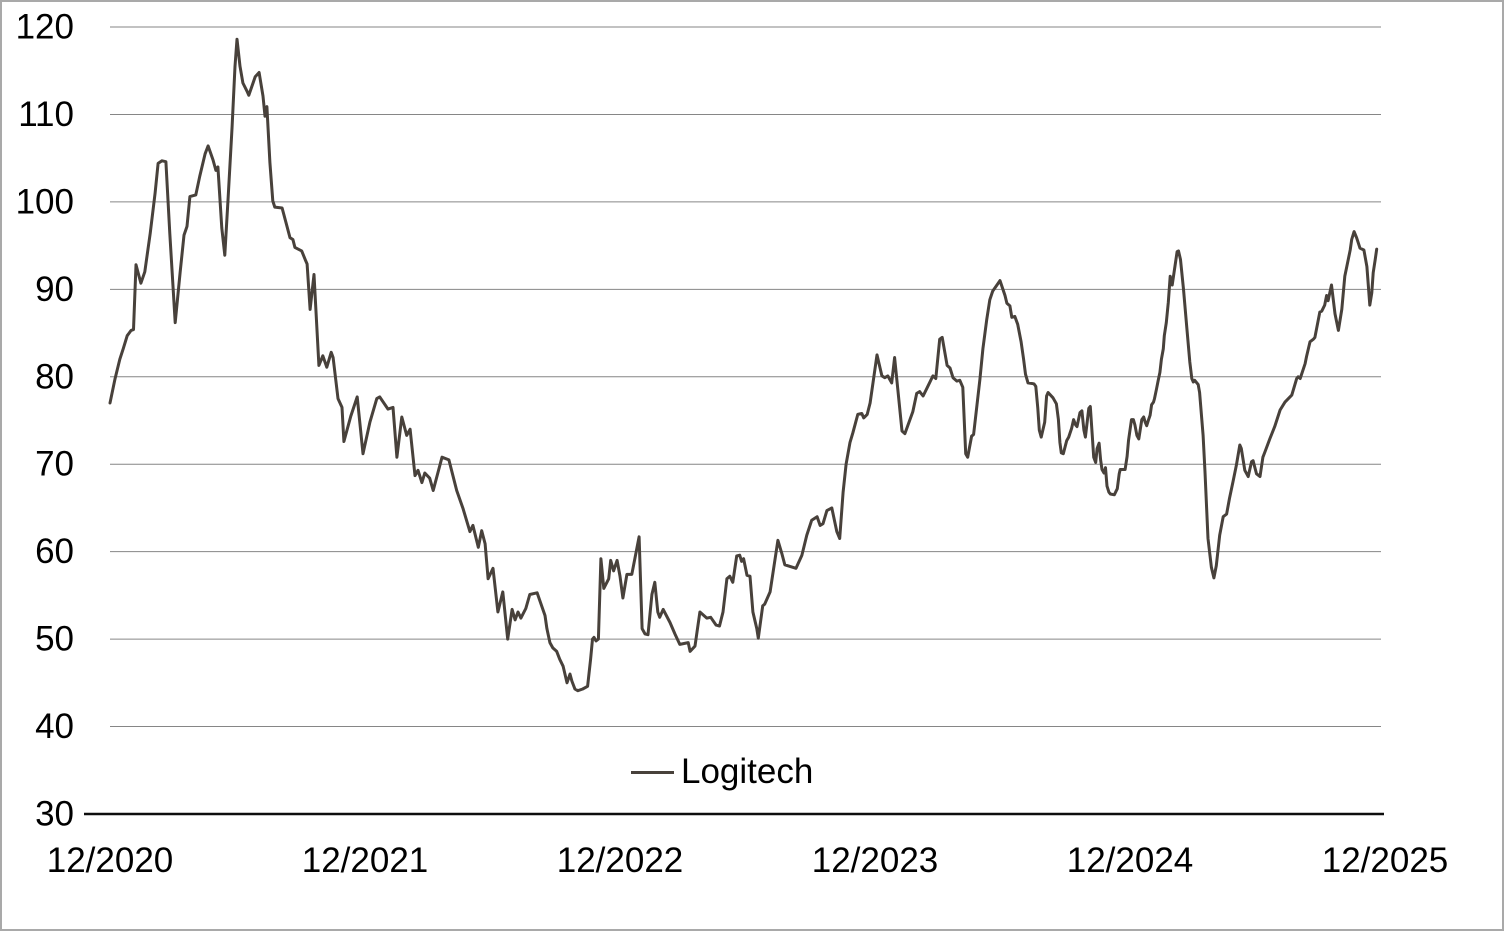  Describe the element at coordinates (54, 639) in the screenshot. I see `y-tick-label-50: 50` at that location.